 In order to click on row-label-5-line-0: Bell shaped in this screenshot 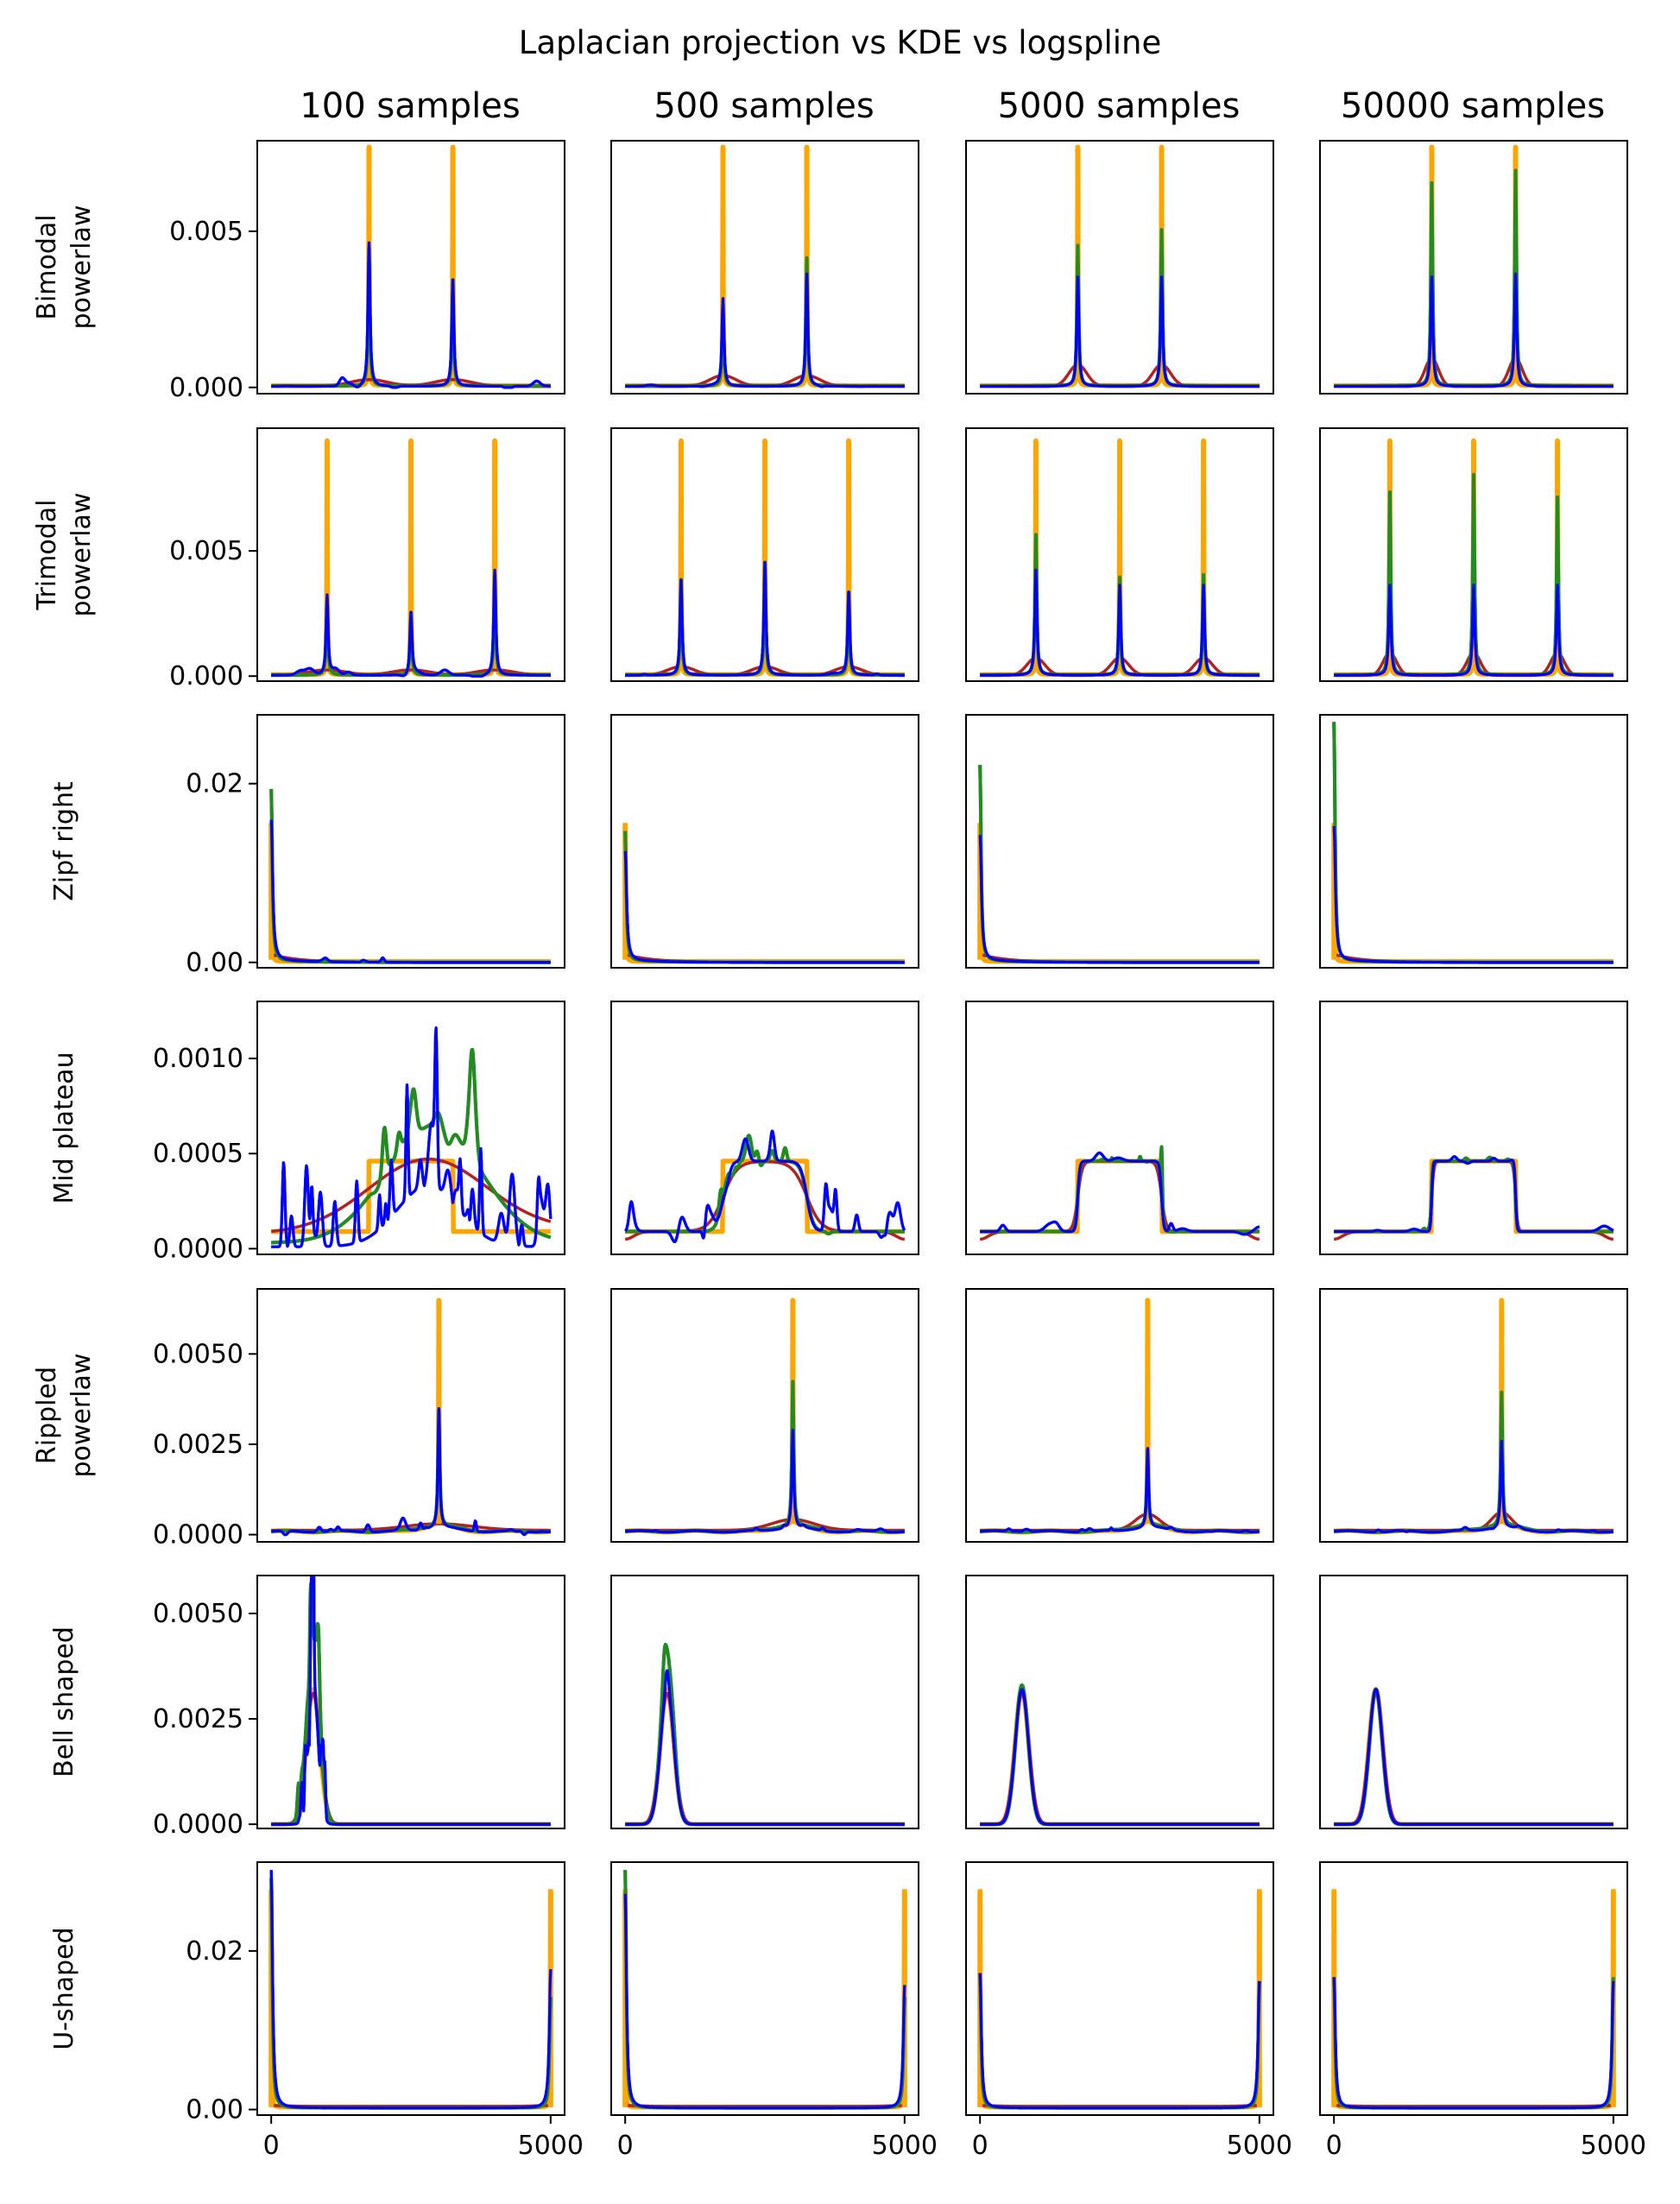, I will do `click(64, 1702)`.